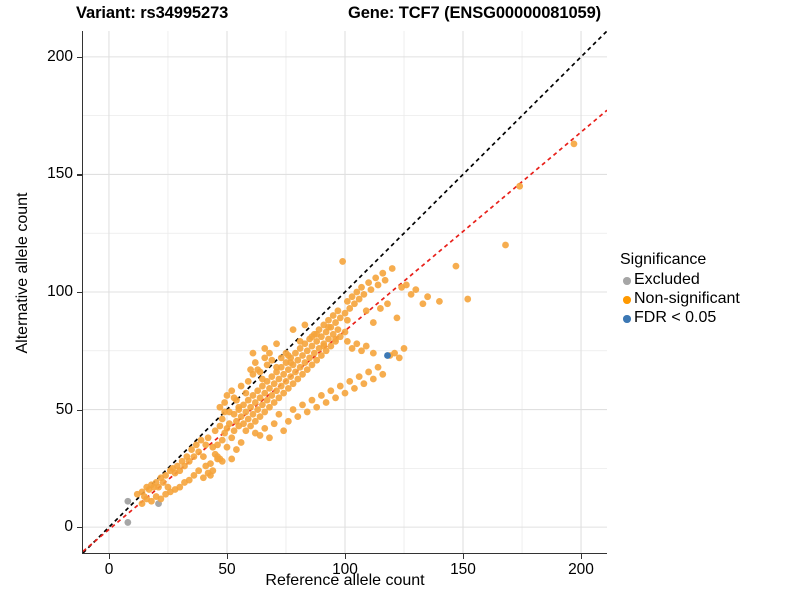 The height and width of the screenshot is (600, 800). Describe the element at coordinates (68, 527) in the screenshot. I see `y-tick-label: 0` at that location.